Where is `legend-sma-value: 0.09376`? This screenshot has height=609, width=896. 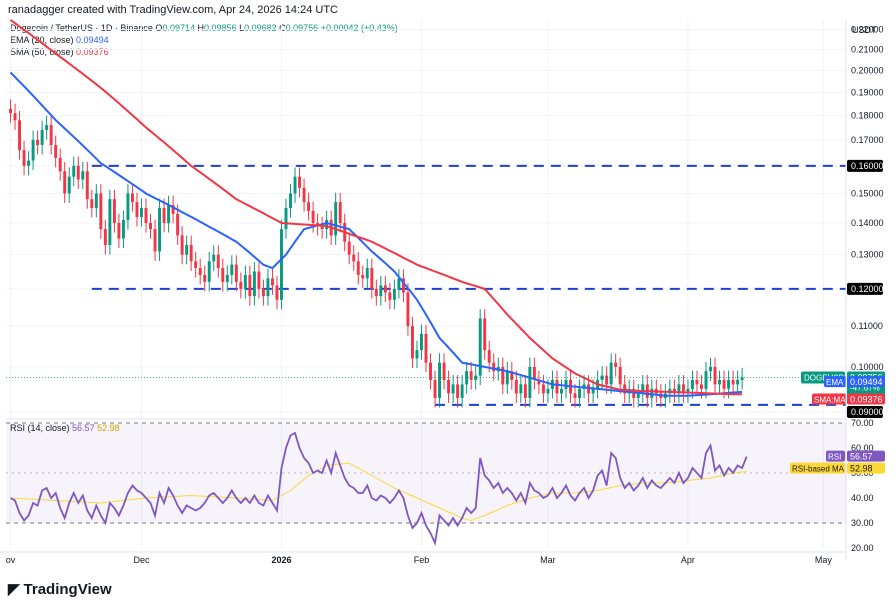
legend-sma-value: 0.09376 is located at coordinates (92, 52).